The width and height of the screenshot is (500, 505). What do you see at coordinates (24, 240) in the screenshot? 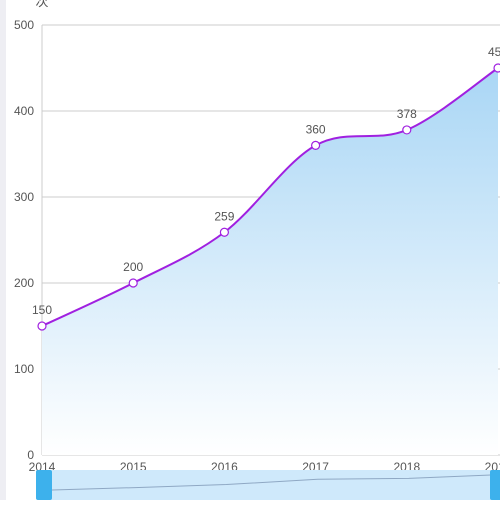
I see `y-axis-tick-labels: 0 100 200 300 400 500` at bounding box center [24, 240].